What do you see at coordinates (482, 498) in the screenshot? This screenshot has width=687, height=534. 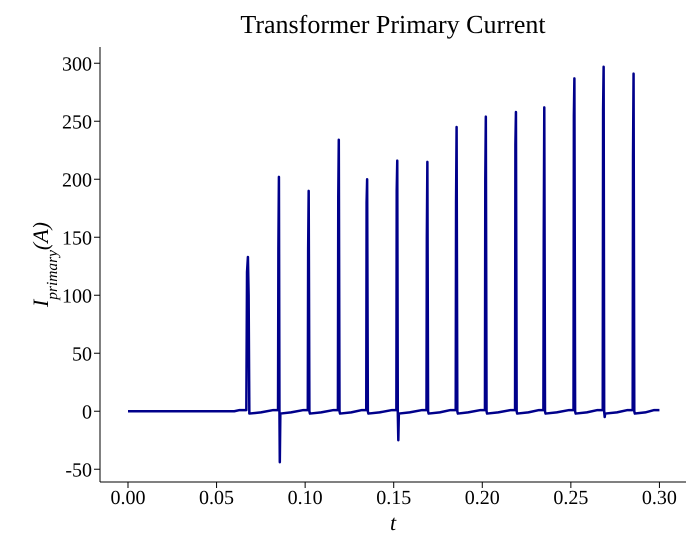 I see `x-tick-label: 0.20` at bounding box center [482, 498].